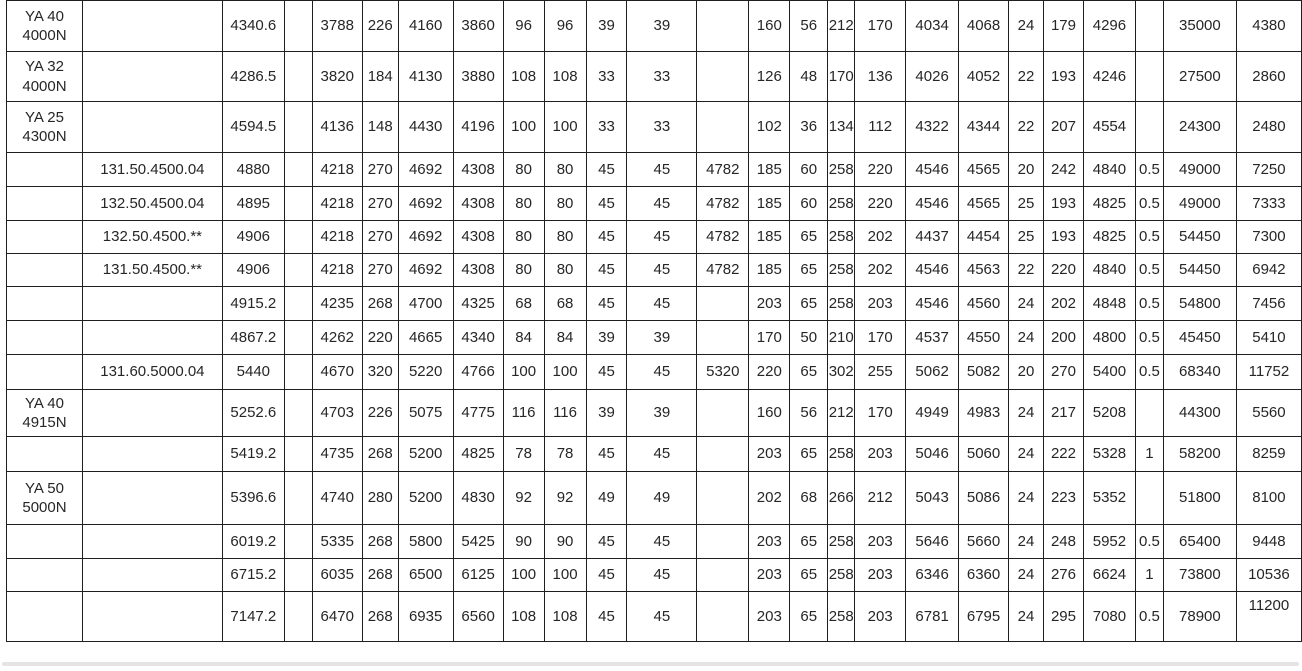  I want to click on table-cell: 4700, so click(425, 303).